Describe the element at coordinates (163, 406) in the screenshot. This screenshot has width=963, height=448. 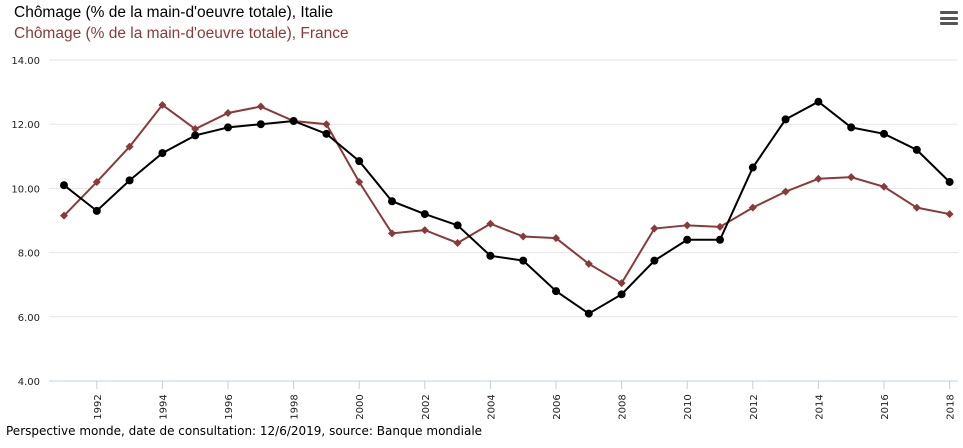
I see `x-tick-label: 1994` at that location.